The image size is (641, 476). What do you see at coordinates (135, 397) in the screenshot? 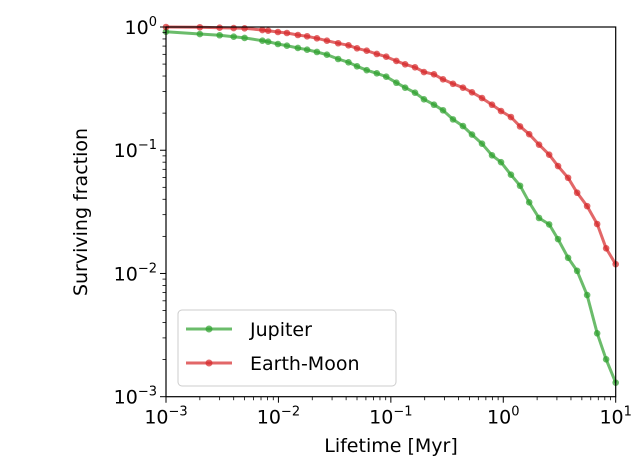
I see `y-tick-label: 10⁻³` at bounding box center [135, 397].